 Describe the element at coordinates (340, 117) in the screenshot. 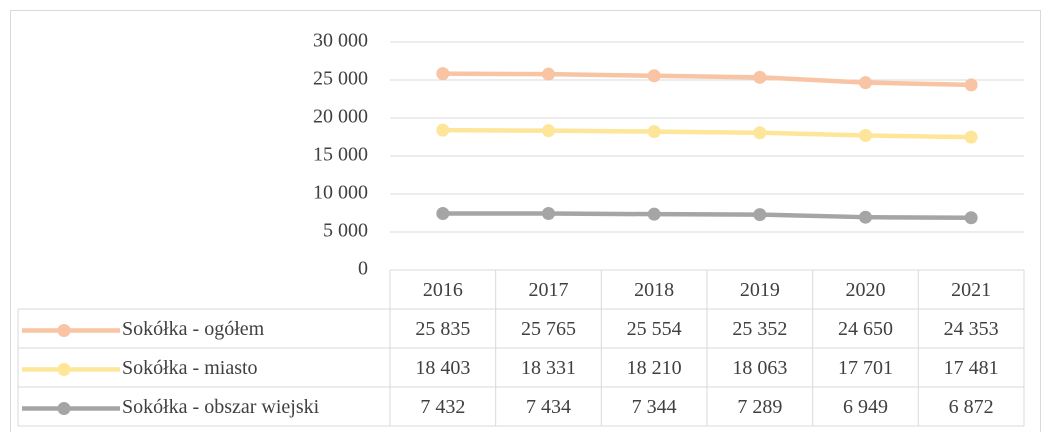

I see `y-tick-label: 20 000` at that location.